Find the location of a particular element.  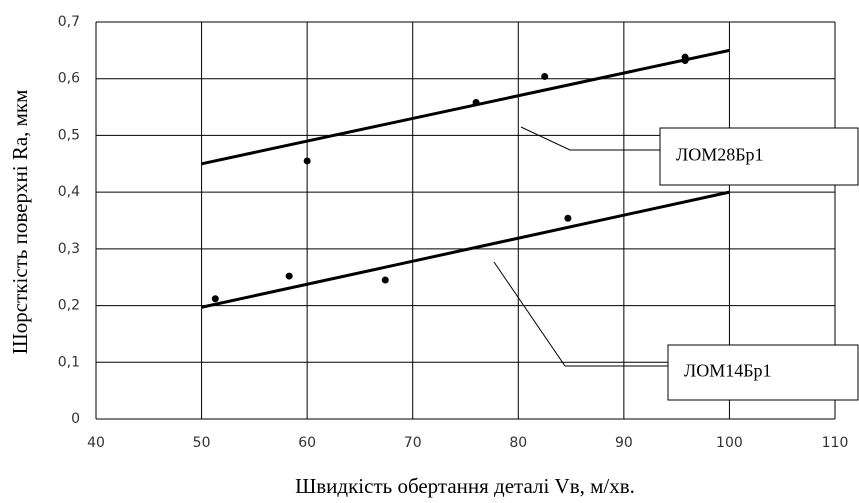

y-tick-label: 0 is located at coordinates (75, 419).